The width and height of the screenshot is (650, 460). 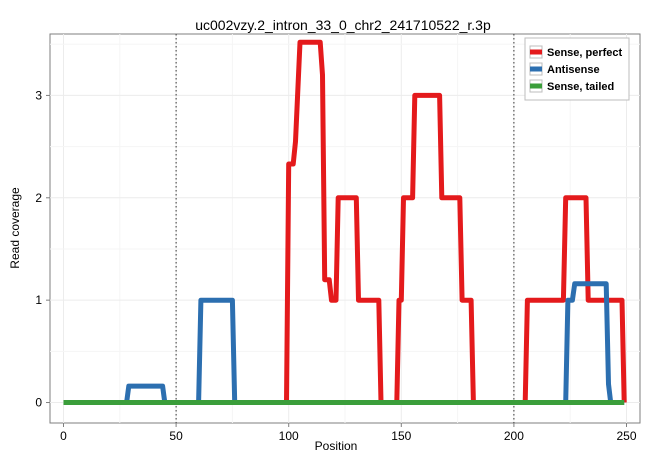 I want to click on x-tick-label: 100, so click(x=289, y=436).